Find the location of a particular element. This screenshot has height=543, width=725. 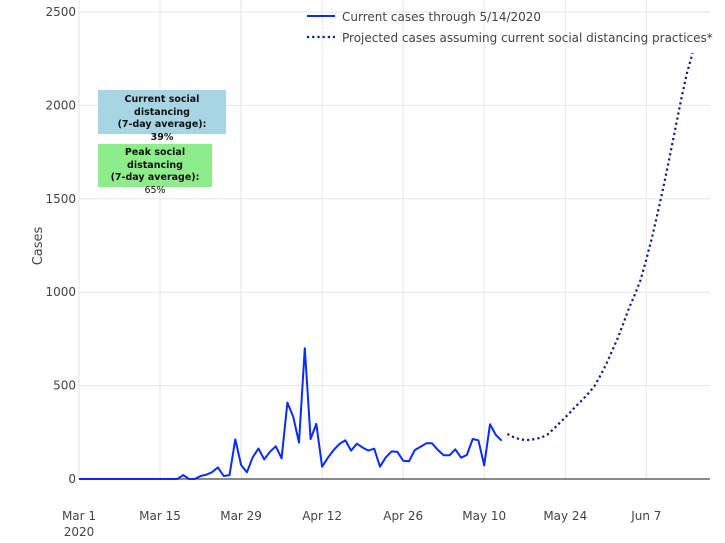

x-tick-label: Jun 7 is located at coordinates (645, 516).